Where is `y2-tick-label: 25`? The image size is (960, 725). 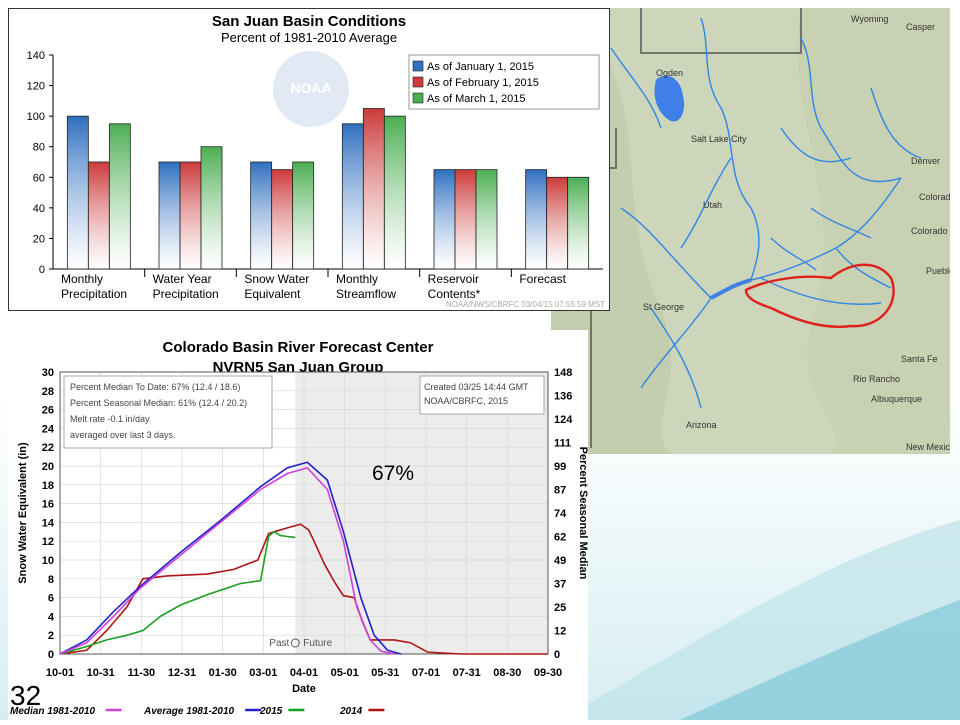 y2-tick-label: 25 is located at coordinates (560, 608).